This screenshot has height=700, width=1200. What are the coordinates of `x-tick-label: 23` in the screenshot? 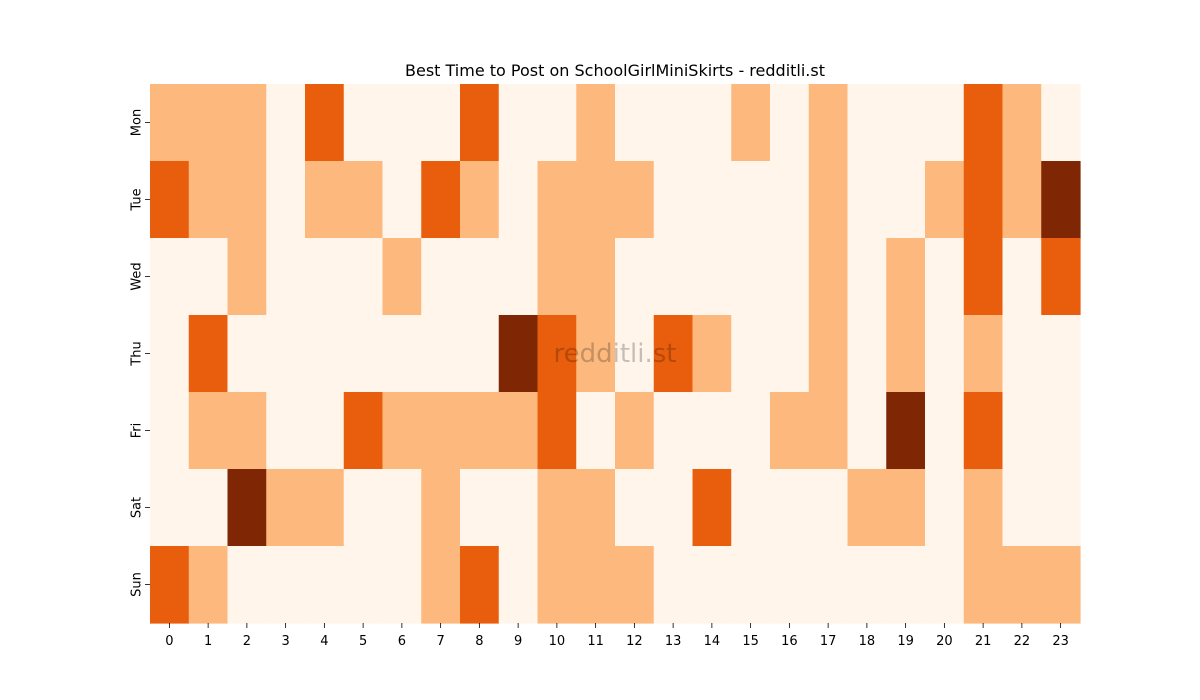 It's located at (1060, 641).